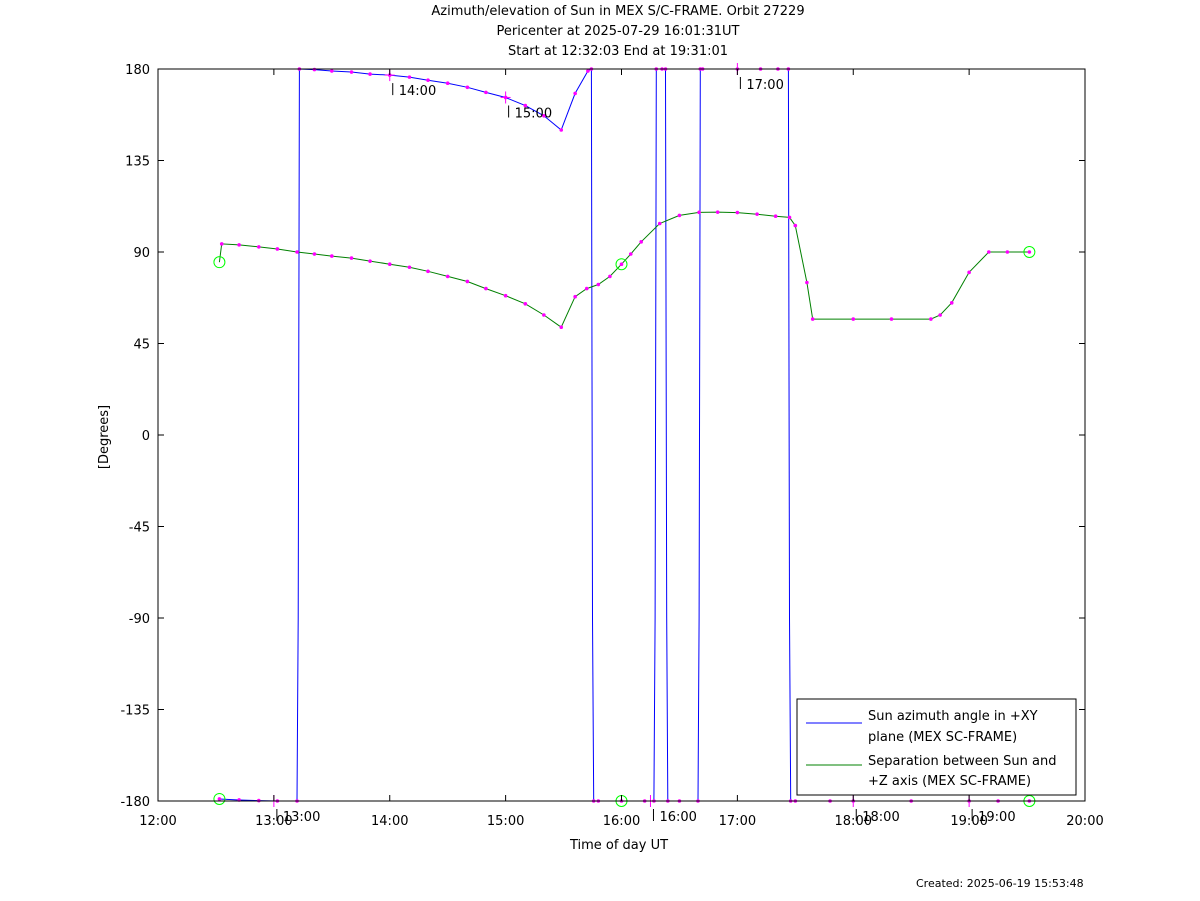  Describe the element at coordinates (949, 781) in the screenshot. I see `legend-label-separation-line-2: +Z axis (MEX SC-FRAME)` at that location.